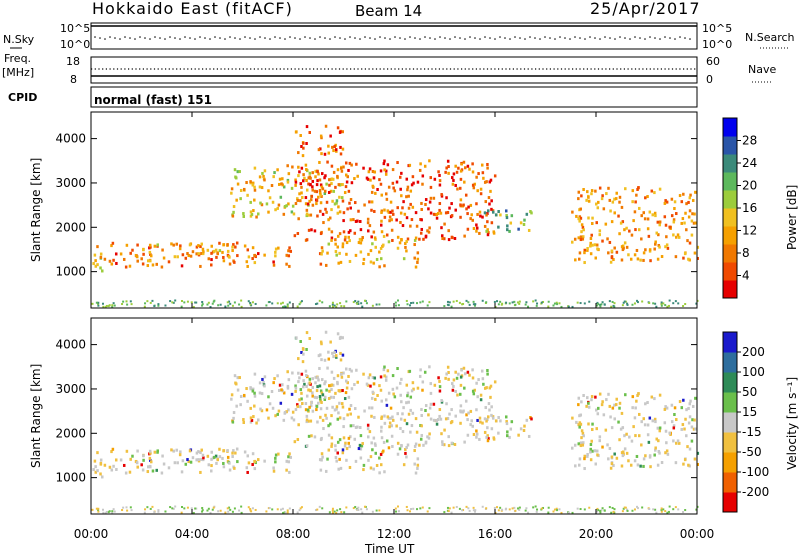 This screenshot has height=554, width=800. Describe the element at coordinates (762, 69) in the screenshot. I see `nave-label: Nave` at that location.